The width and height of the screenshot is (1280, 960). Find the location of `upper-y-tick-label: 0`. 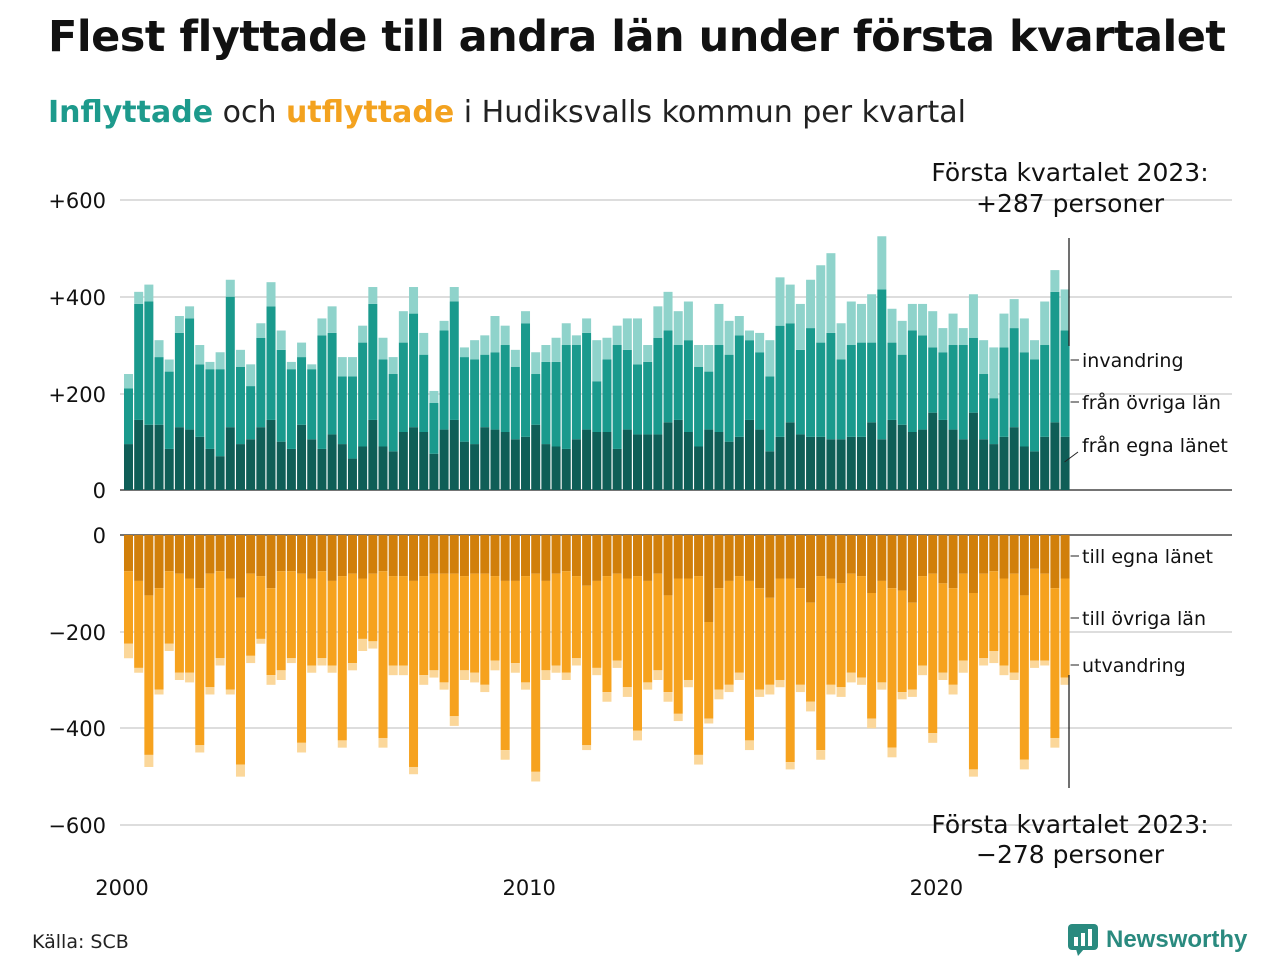

upper-y-tick-label: 0 is located at coordinates (99, 491).